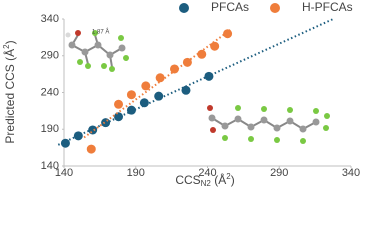 The image size is (365, 240). I want to click on y-tick-label: 190, so click(50, 129).